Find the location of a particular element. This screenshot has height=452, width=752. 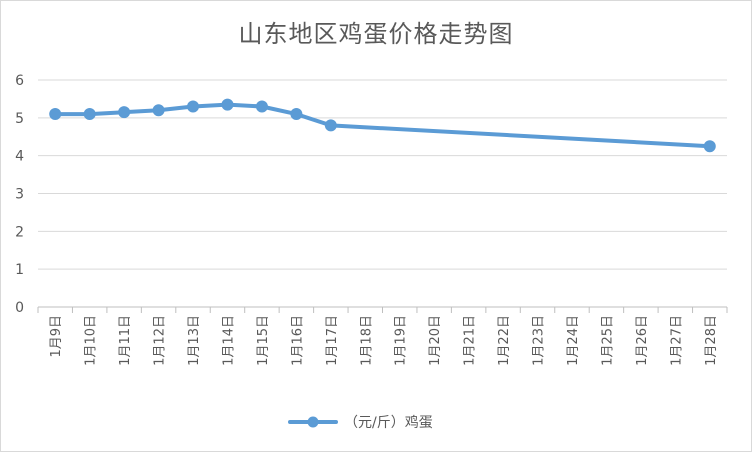

x-tick-label: 1月21日 is located at coordinates (470, 340).